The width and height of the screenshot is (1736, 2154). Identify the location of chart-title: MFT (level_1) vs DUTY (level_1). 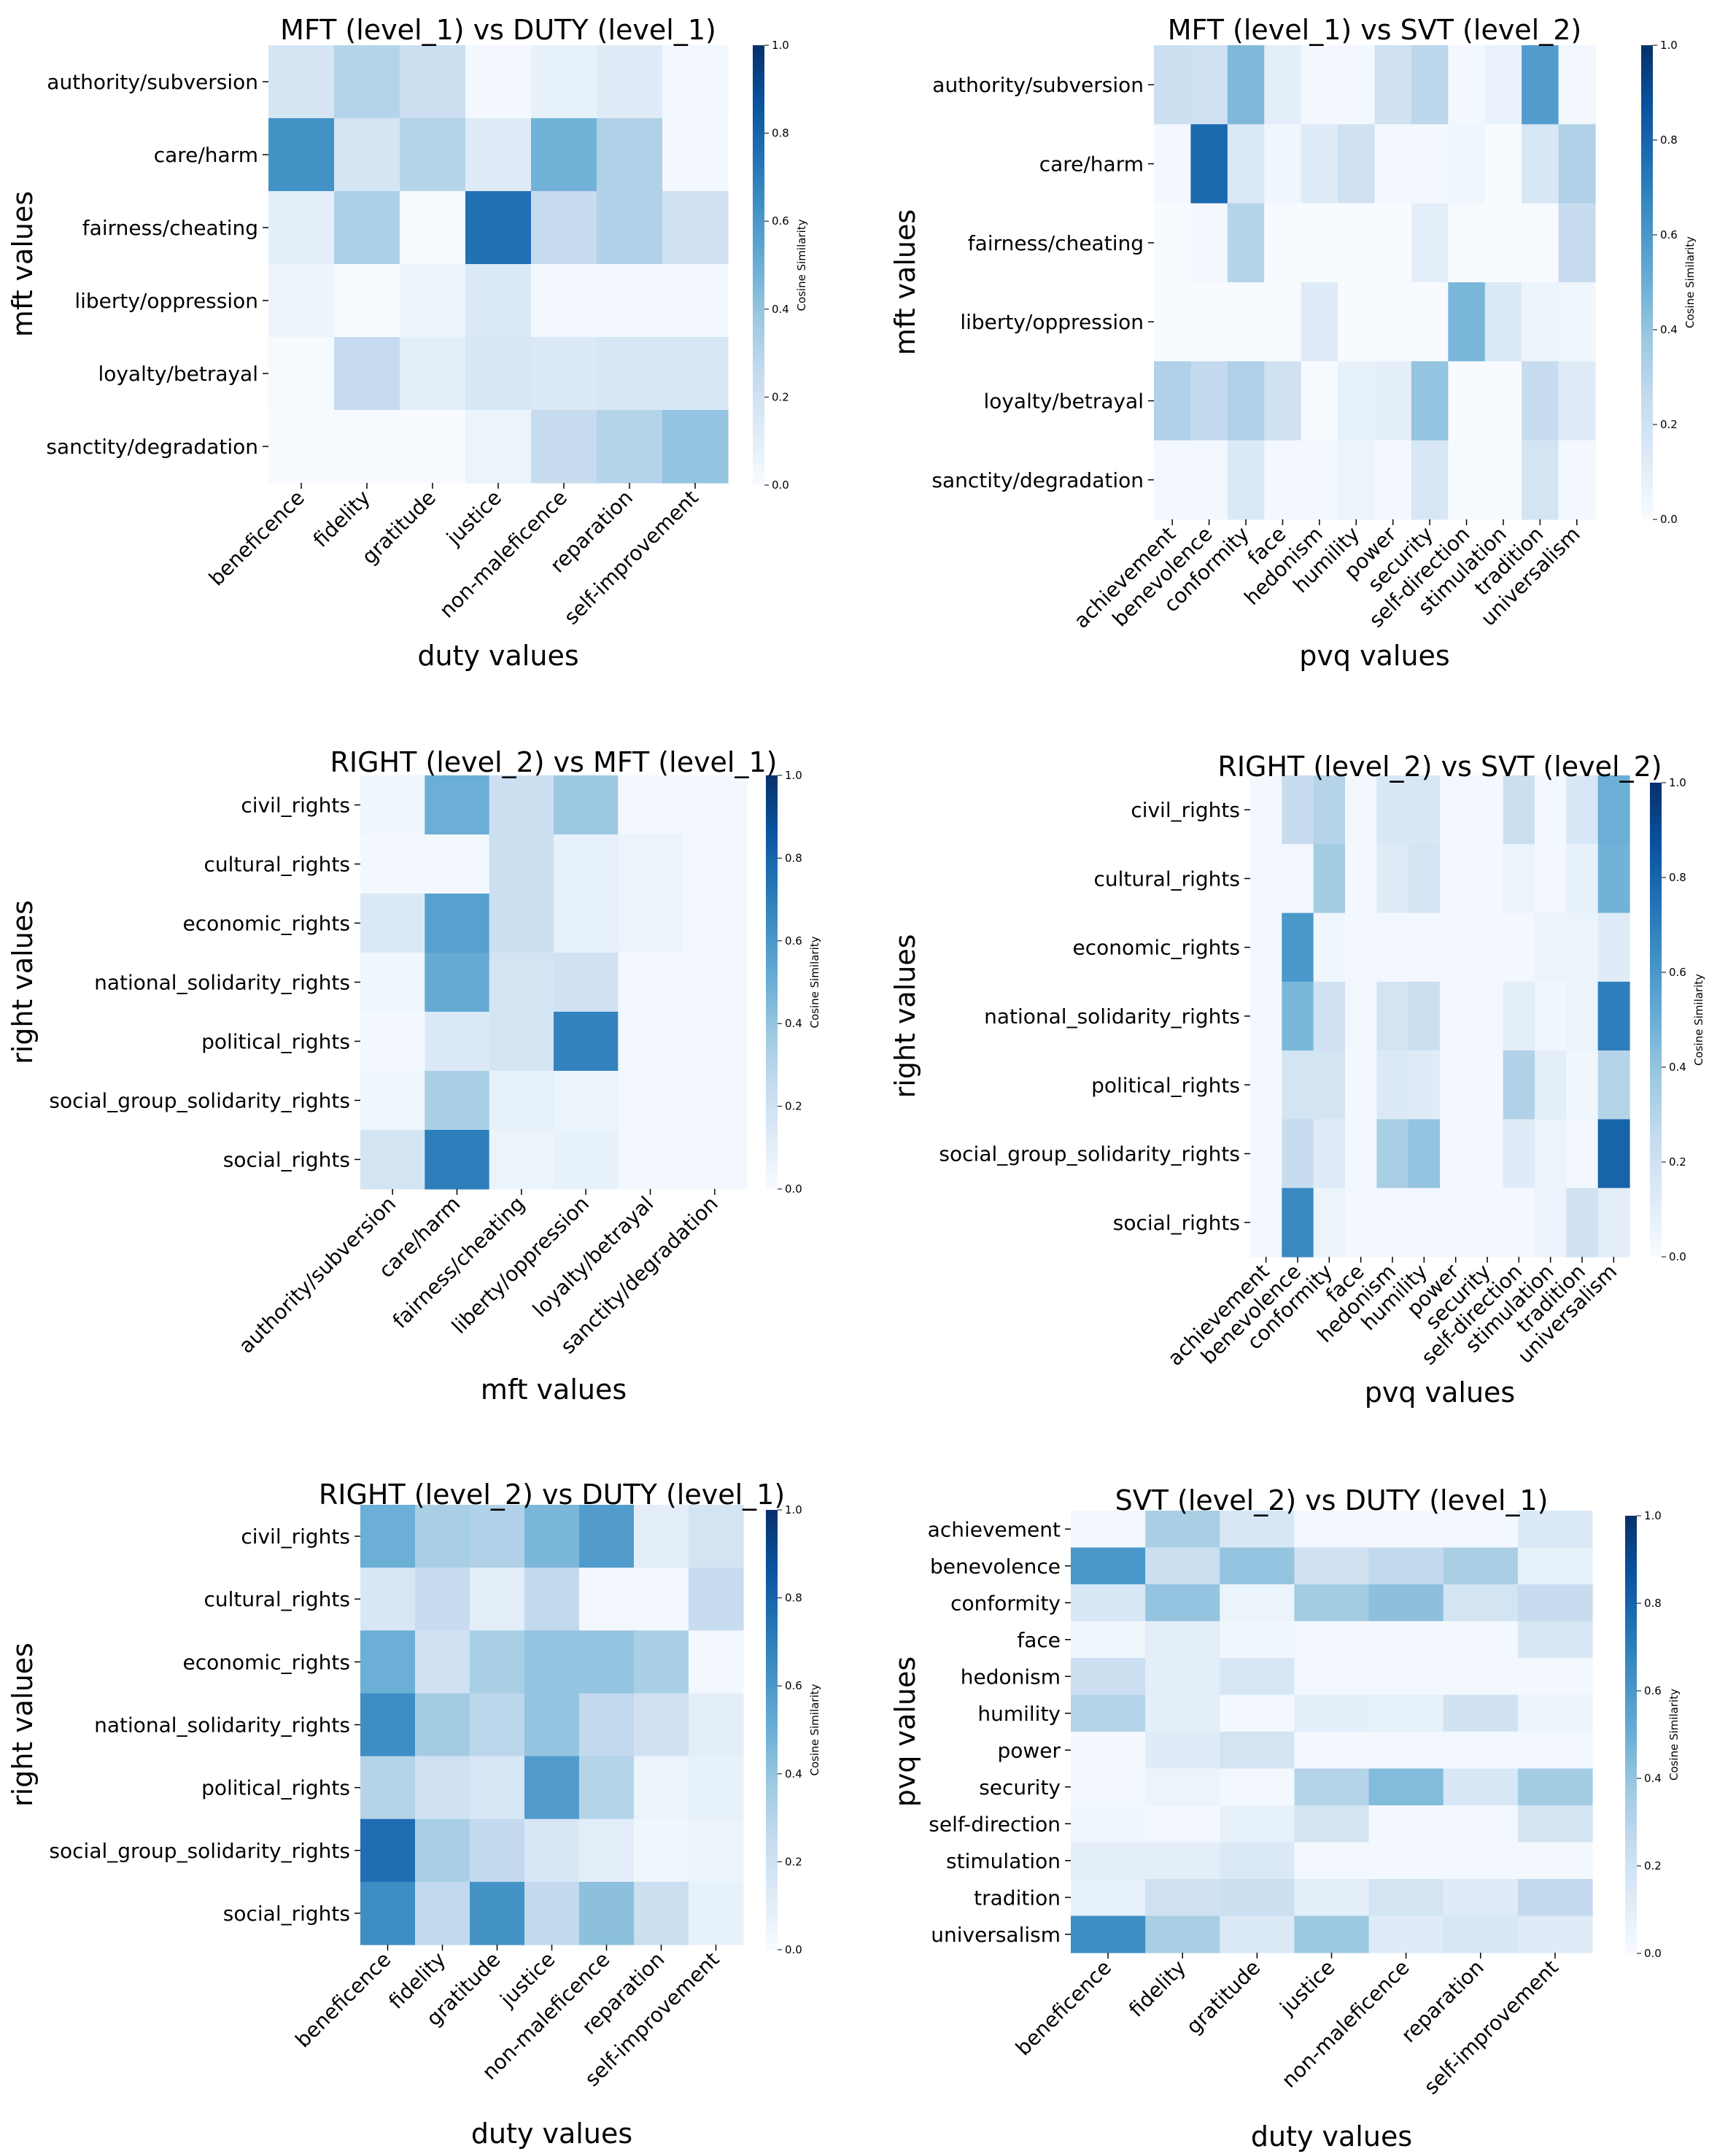
(498, 30).